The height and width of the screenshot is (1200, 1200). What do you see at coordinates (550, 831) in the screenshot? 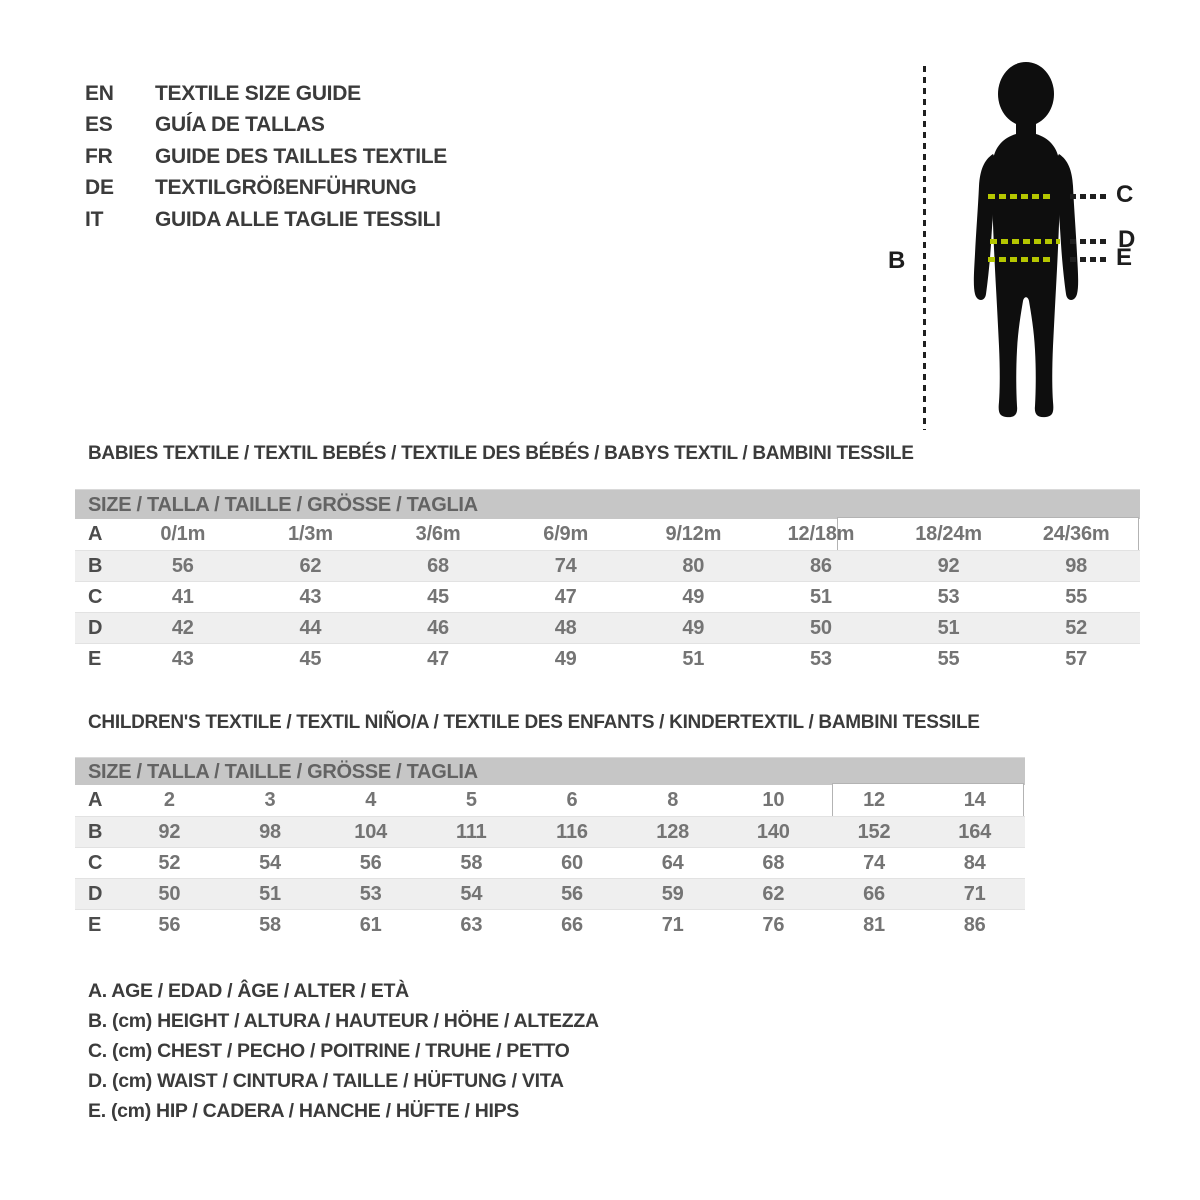
I see `table-row-b: B 92 98 104 111 116 128 140 152 164` at bounding box center [550, 831].